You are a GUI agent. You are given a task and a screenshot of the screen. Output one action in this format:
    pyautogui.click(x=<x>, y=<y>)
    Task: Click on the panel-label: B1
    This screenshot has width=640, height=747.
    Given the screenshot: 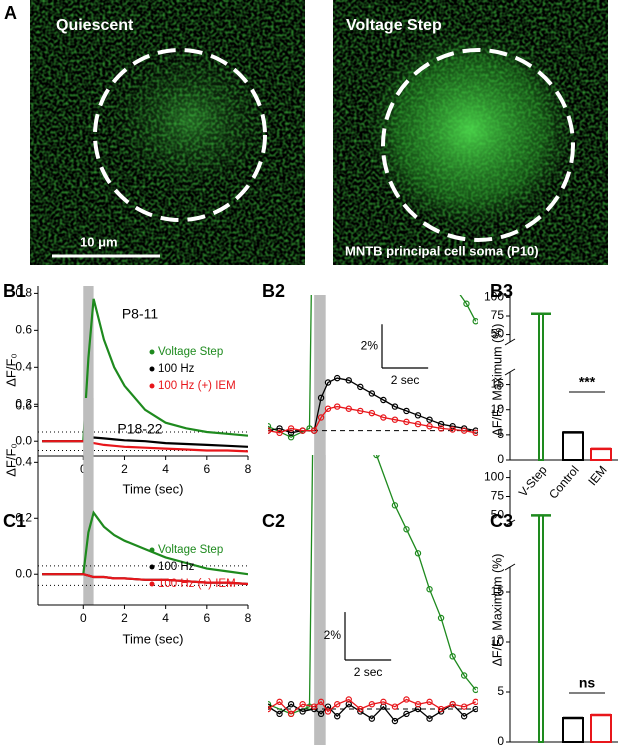 What is the action you would take?
    pyautogui.click(x=14, y=291)
    